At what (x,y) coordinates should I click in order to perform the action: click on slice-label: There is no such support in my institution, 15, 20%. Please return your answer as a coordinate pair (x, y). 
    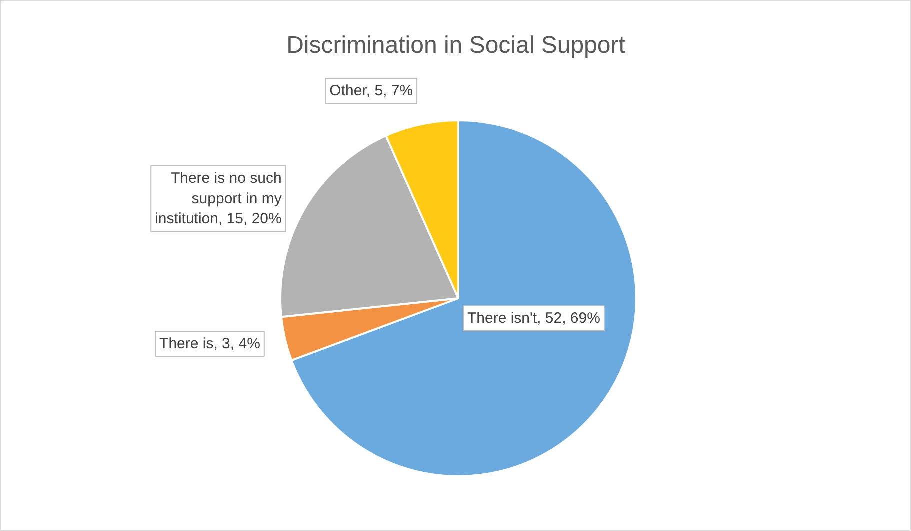
    Looking at the image, I should click on (218, 199).